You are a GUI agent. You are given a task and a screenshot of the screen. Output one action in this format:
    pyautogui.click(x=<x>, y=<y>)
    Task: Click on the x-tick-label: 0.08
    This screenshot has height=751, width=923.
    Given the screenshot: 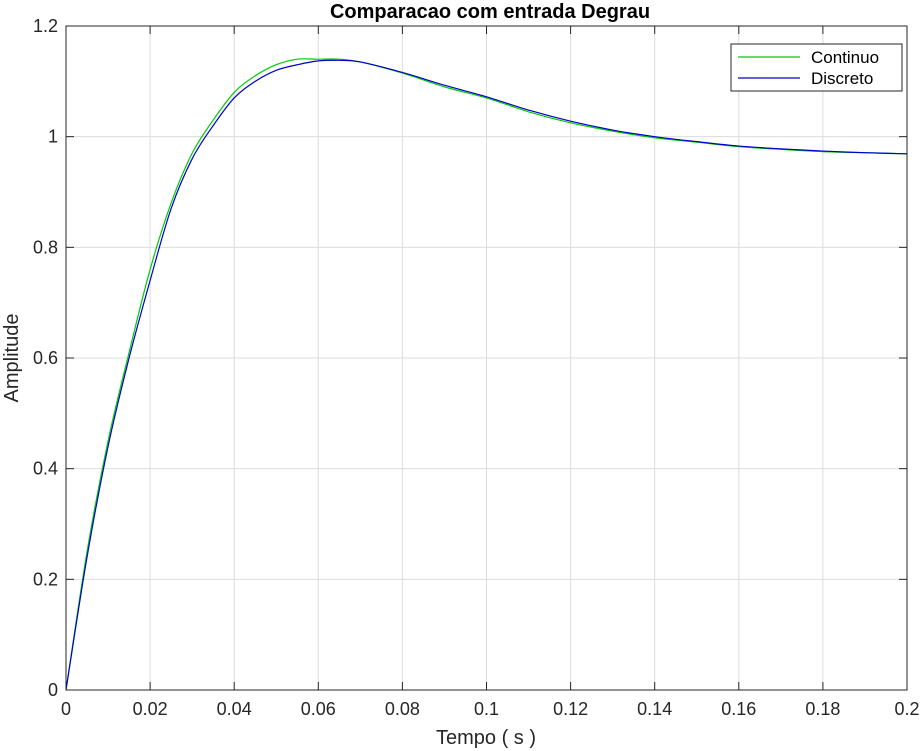 What is the action you would take?
    pyautogui.click(x=402, y=709)
    